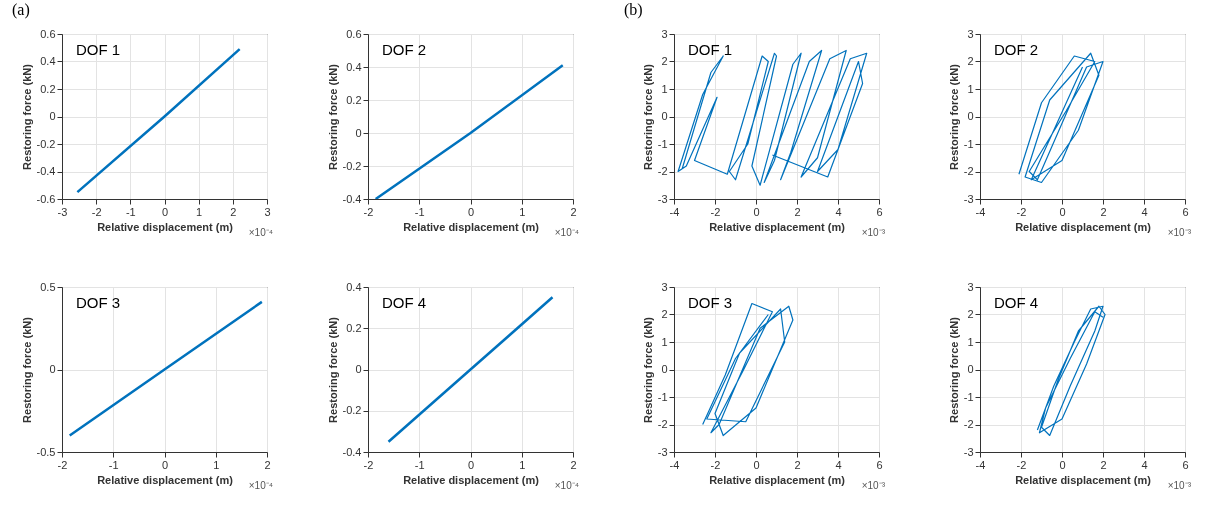  Describe the element at coordinates (1016, 49) in the screenshot. I see `annotation: DOF 2` at that location.